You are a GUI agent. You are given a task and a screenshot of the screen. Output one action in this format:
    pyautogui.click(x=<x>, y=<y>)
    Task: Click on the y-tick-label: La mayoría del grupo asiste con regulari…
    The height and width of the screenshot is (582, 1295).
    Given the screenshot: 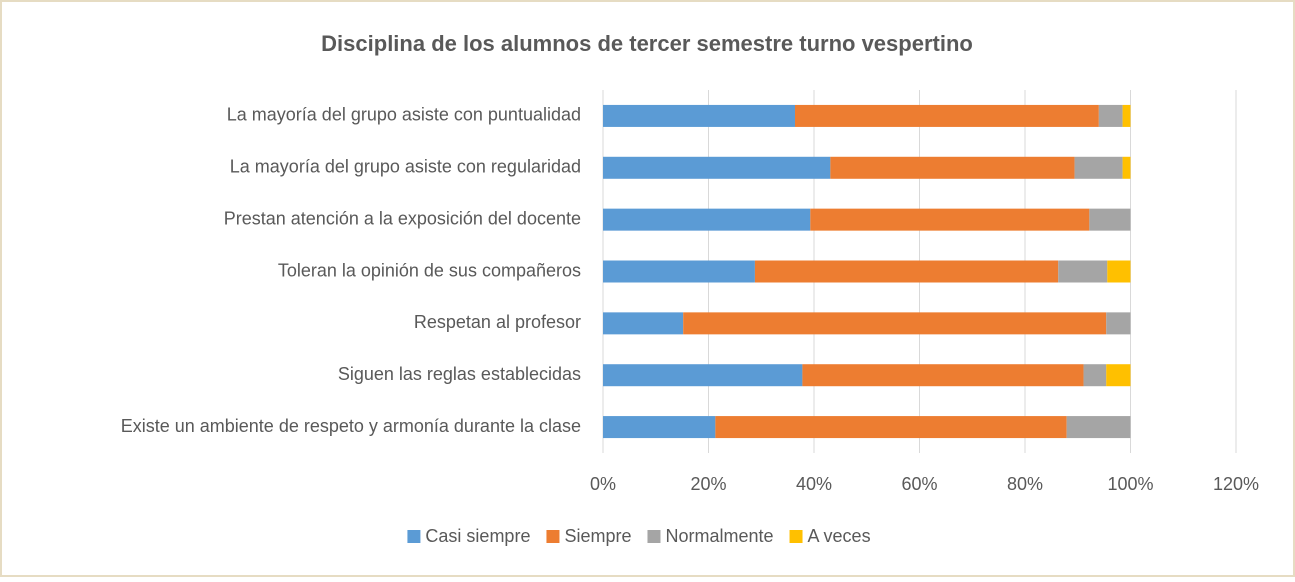 What is the action you would take?
    pyautogui.click(x=405, y=167)
    